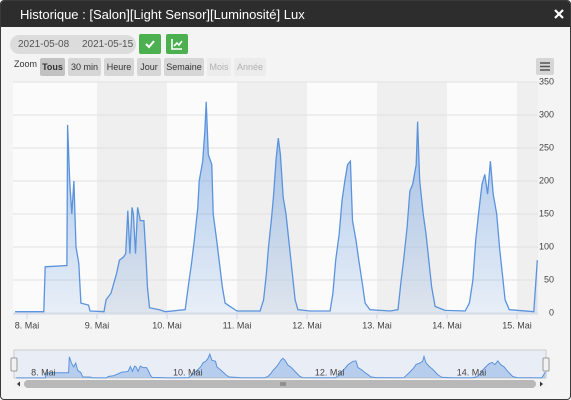  What do you see at coordinates (219, 67) in the screenshot?
I see `zoom-button: Mois` at bounding box center [219, 67].